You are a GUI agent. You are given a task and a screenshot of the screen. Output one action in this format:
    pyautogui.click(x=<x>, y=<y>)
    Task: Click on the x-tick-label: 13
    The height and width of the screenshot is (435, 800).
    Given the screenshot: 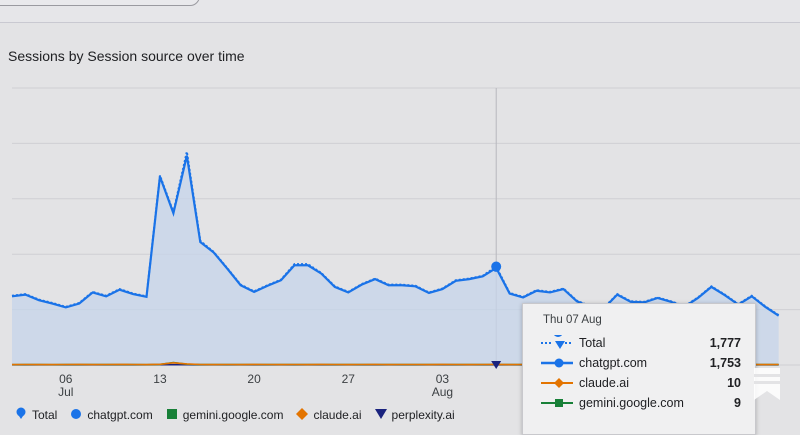 What is the action you would take?
    pyautogui.click(x=160, y=379)
    